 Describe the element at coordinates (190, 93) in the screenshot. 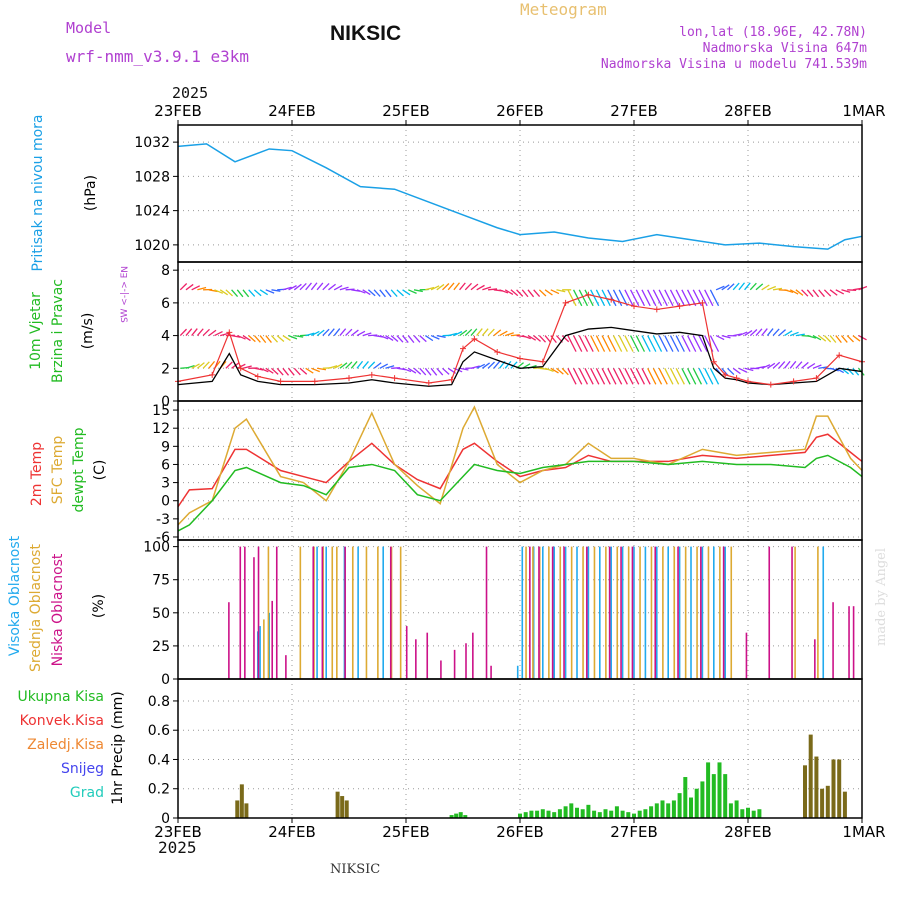

I see `year-top: 2025` at that location.